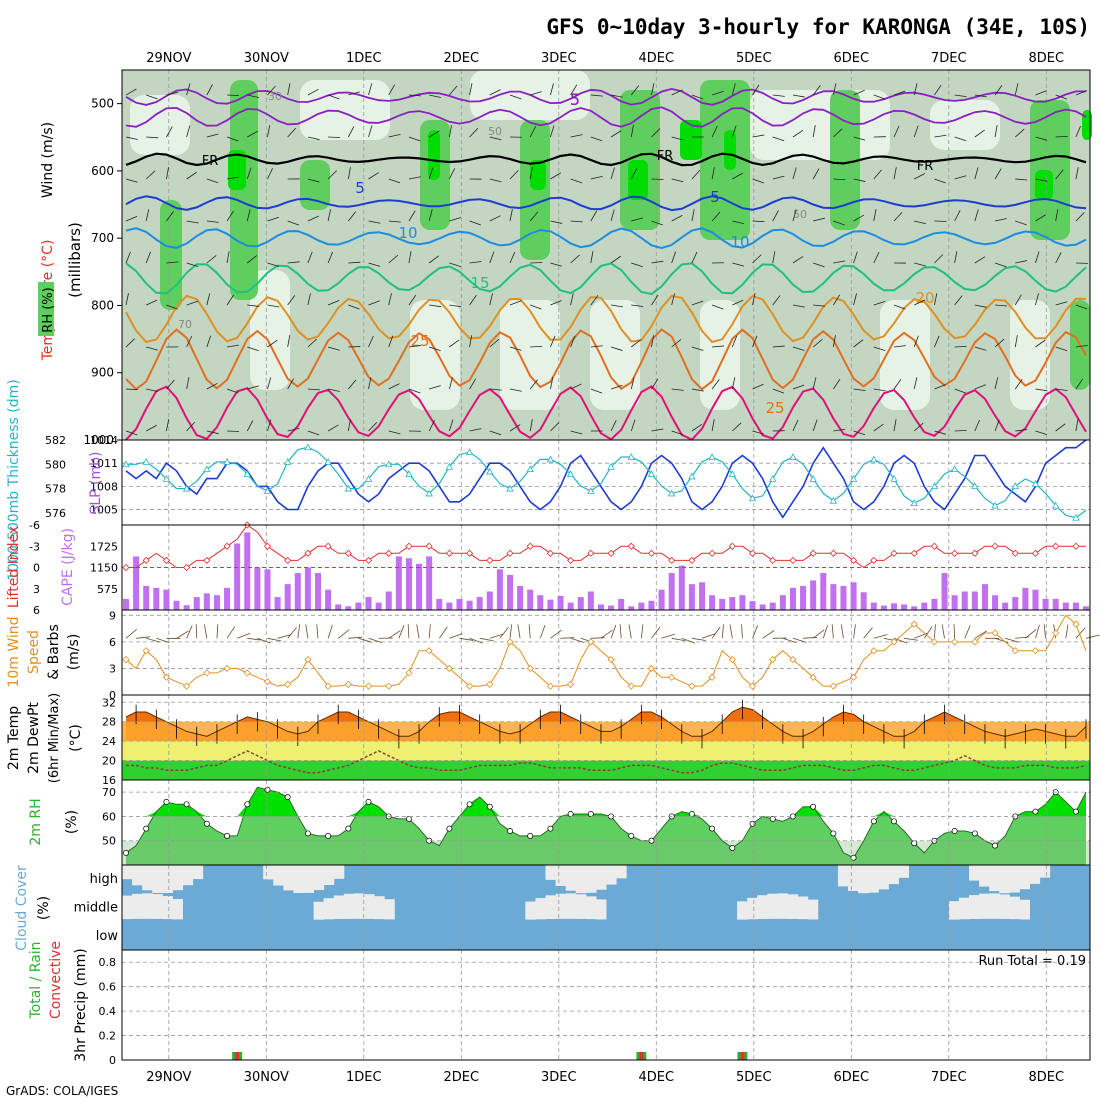  I want to click on top-day-label: 29NOV, so click(168, 58).